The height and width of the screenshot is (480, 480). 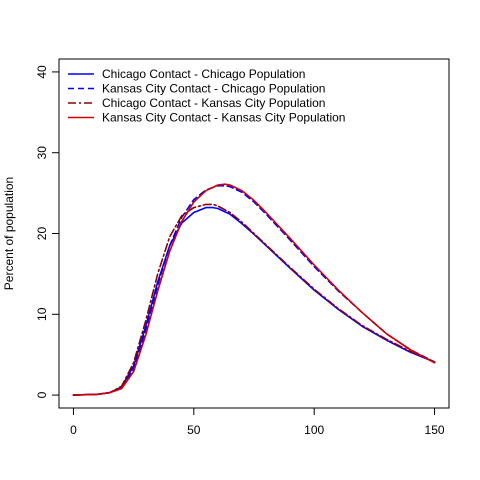 I want to click on y-tick-label: 30, so click(x=42, y=153).